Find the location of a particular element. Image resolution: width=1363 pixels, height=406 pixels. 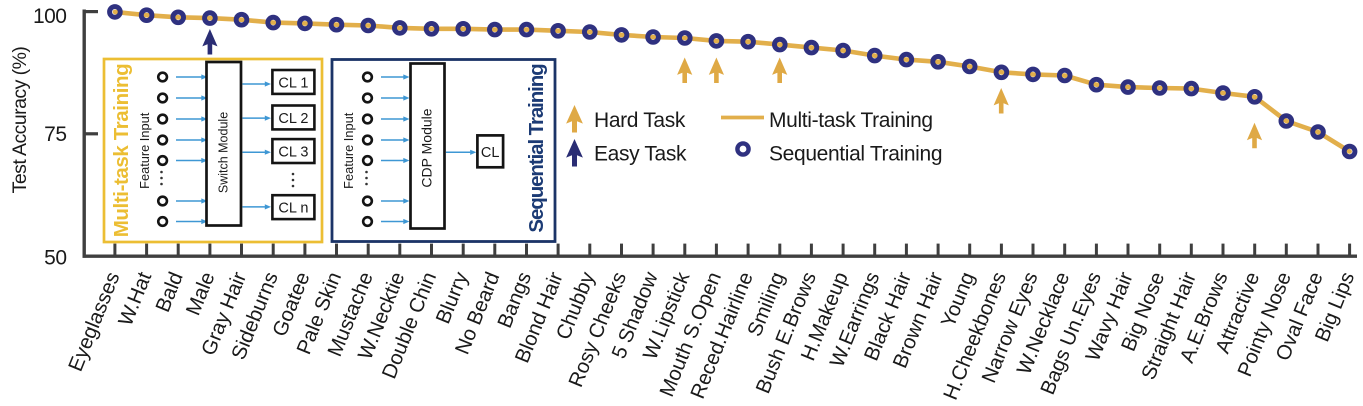

svg-text: Easy Task is located at coordinates (640, 154).